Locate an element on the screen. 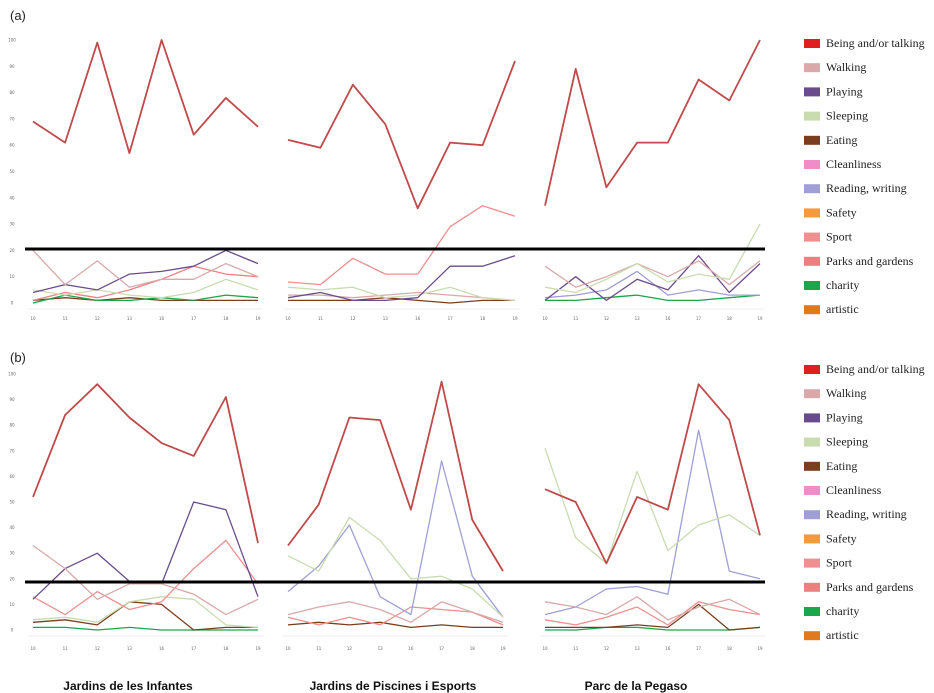 Image resolution: width=934 pixels, height=693 pixels. site-label-1: Jardins de les Infantes is located at coordinates (128, 686).